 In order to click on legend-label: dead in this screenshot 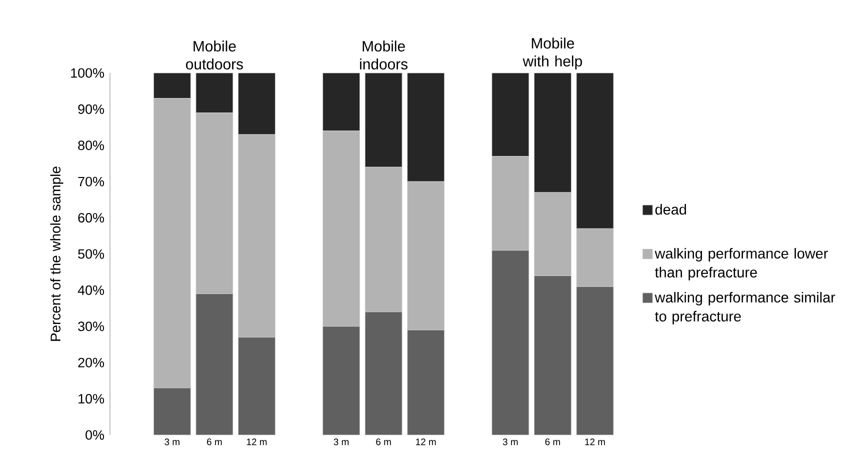, I will do `click(670, 209)`.